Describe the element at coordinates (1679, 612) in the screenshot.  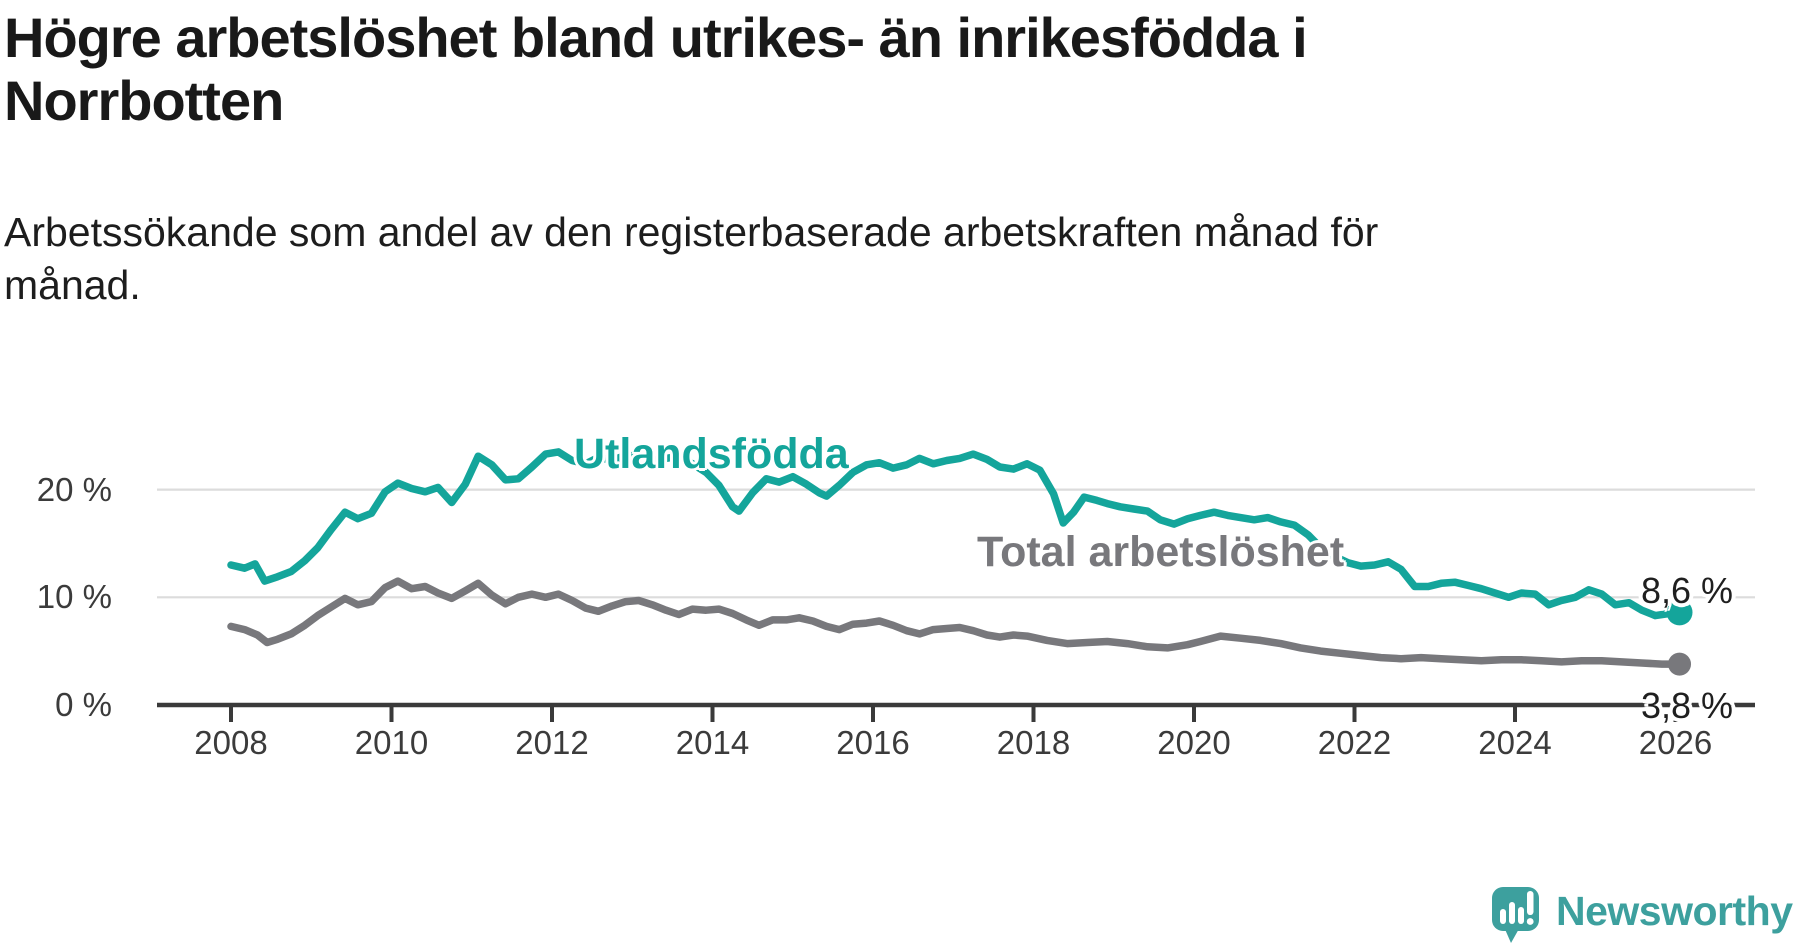
I see `end-point-dot-utlandsfodda` at that location.